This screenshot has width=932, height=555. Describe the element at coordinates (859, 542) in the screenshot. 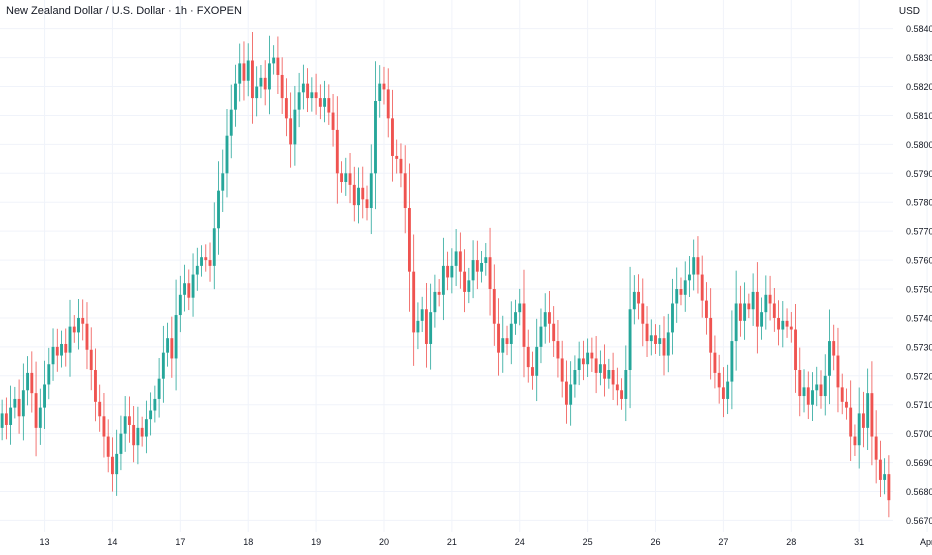

I see `time-tick-label: 31` at that location.